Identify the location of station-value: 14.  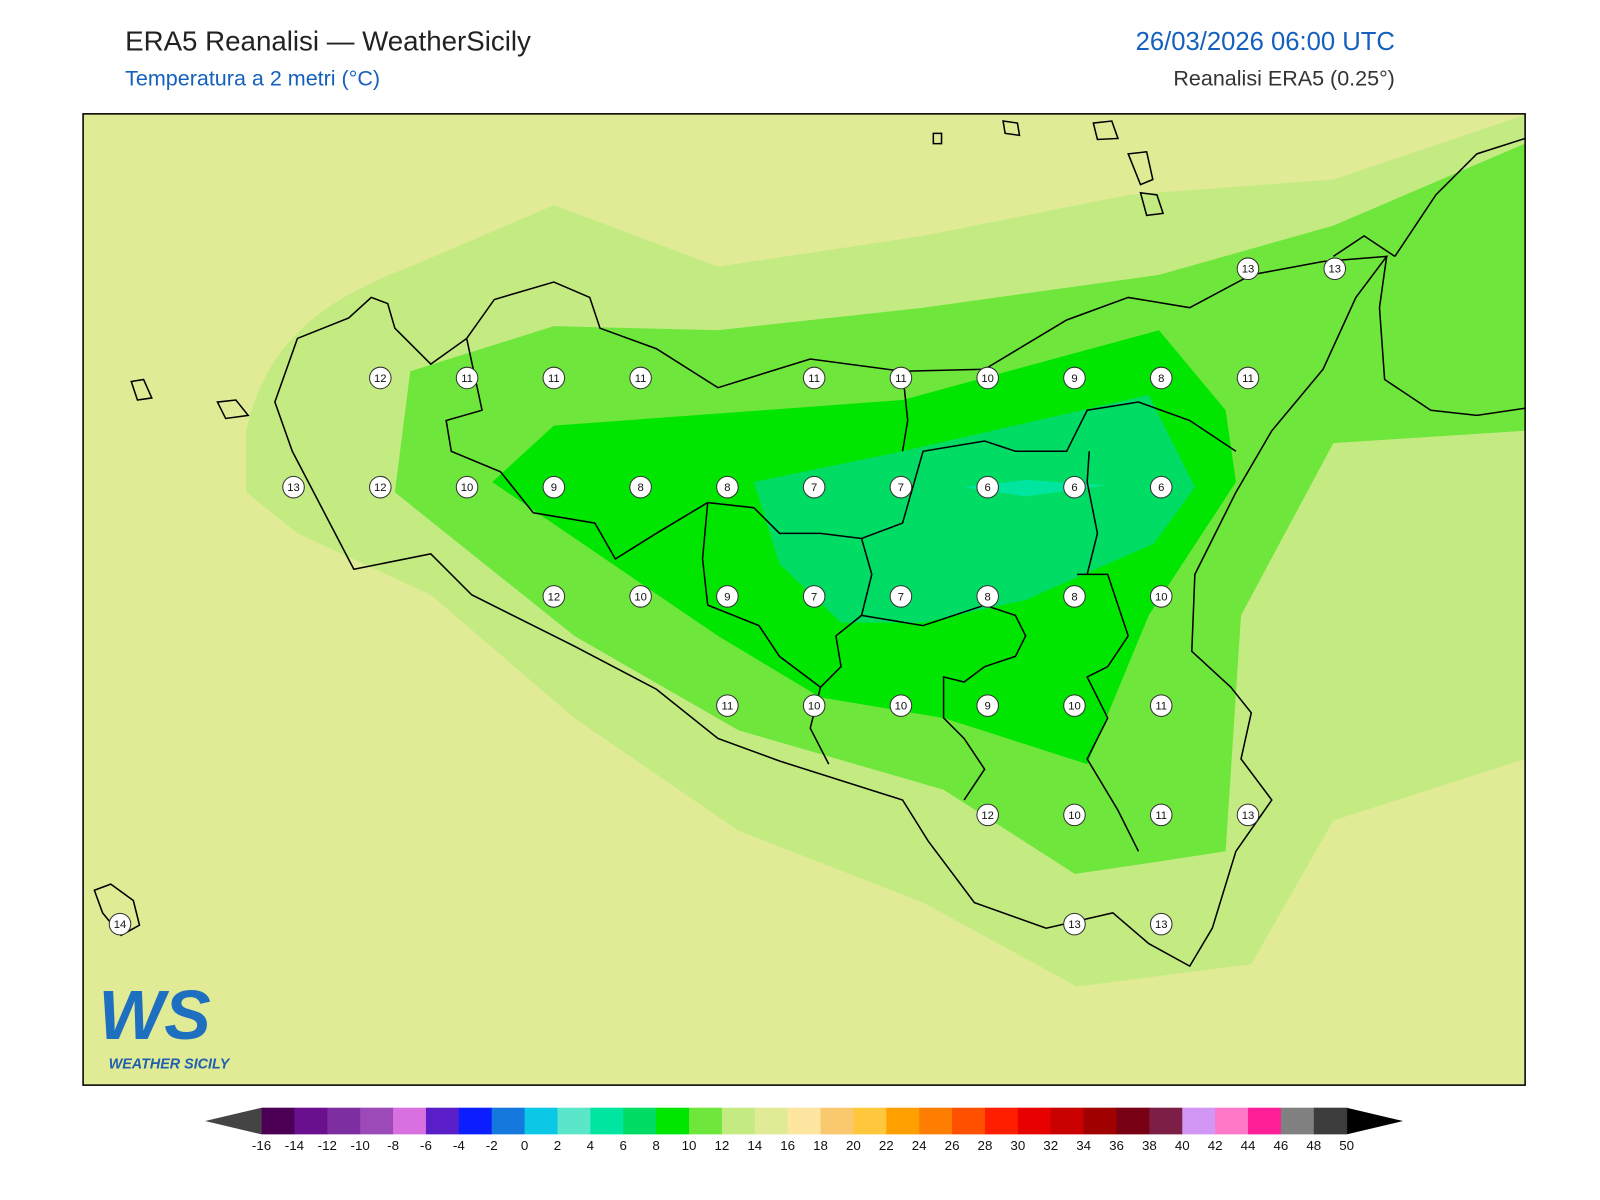
(120, 925).